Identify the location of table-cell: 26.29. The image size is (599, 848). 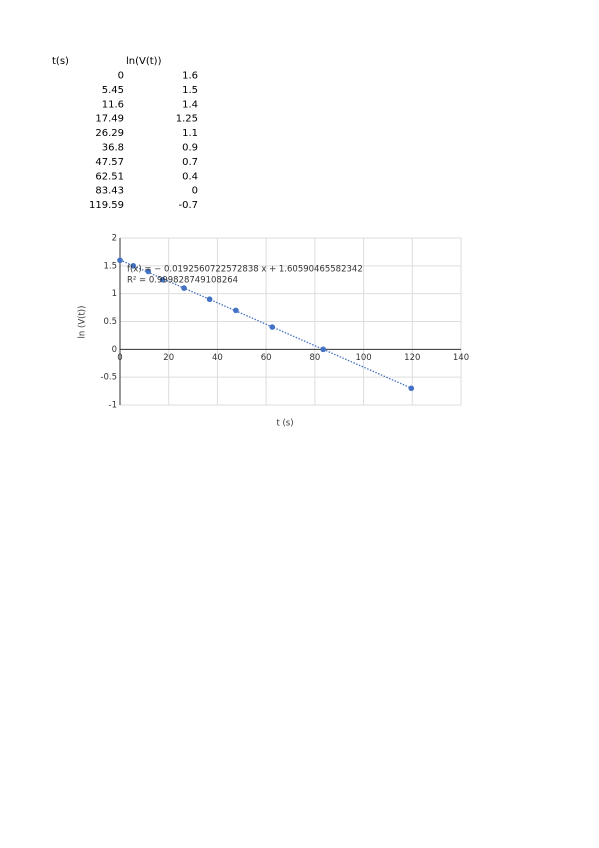
(109, 133).